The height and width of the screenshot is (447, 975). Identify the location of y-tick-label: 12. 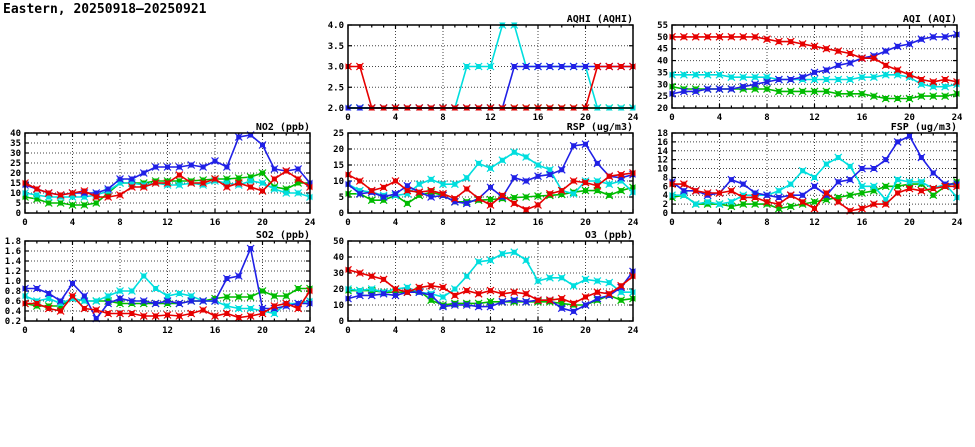
(662, 161).